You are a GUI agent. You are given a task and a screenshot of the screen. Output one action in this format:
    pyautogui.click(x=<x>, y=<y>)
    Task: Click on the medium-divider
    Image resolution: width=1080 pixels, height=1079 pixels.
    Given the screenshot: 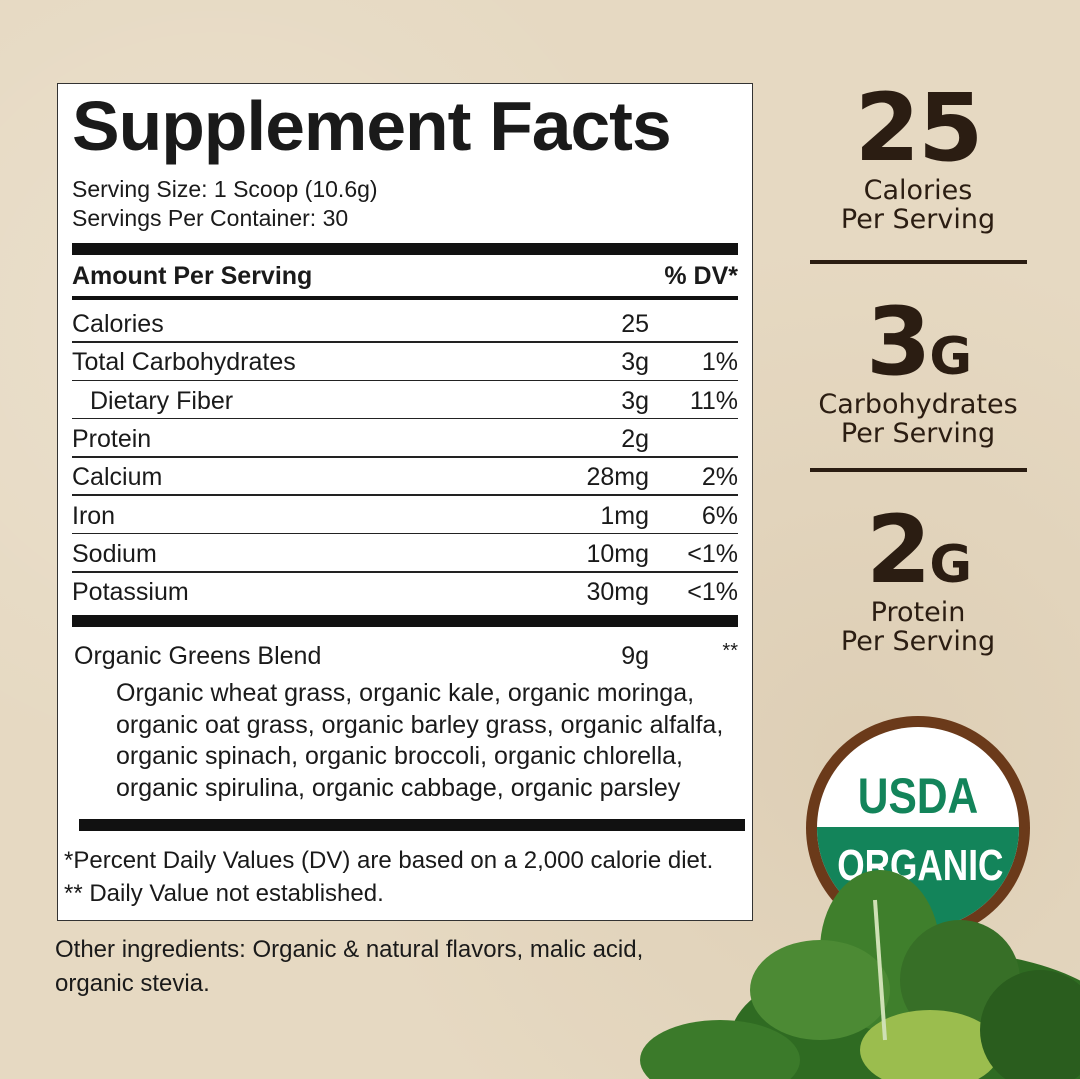 What is the action you would take?
    pyautogui.click(x=405, y=298)
    